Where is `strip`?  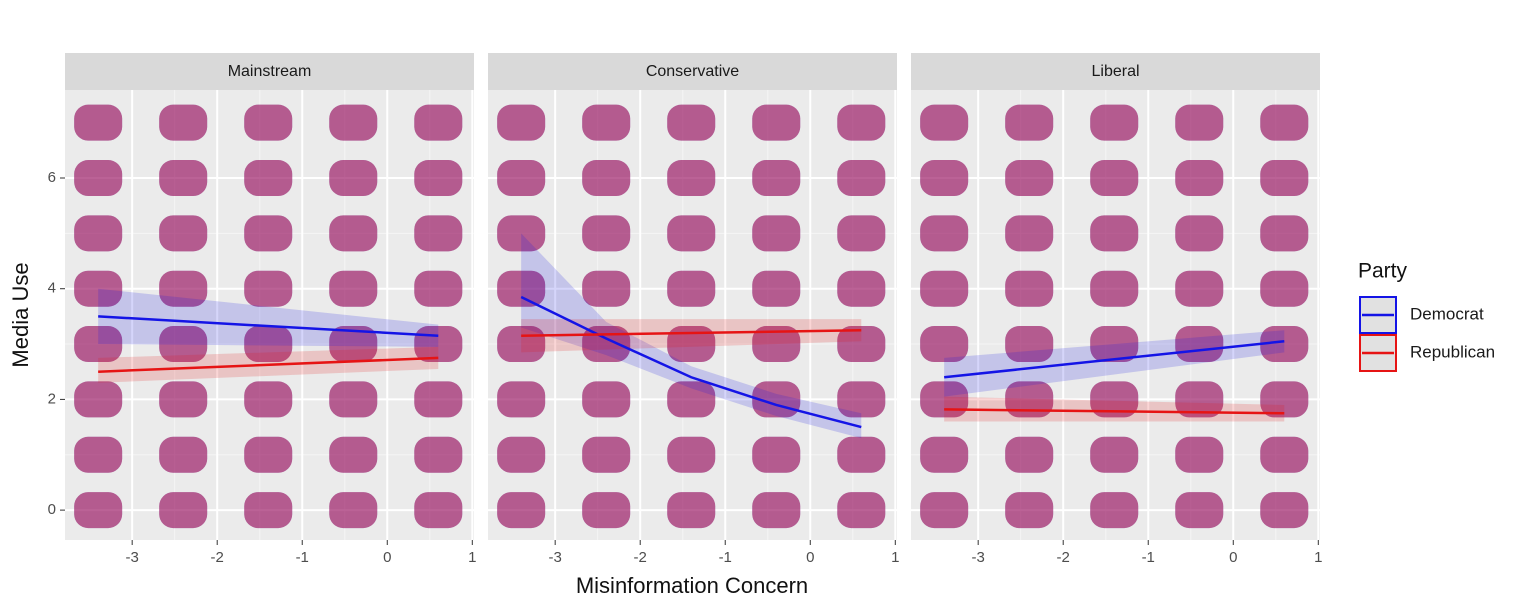 strip is located at coordinates (1115, 71).